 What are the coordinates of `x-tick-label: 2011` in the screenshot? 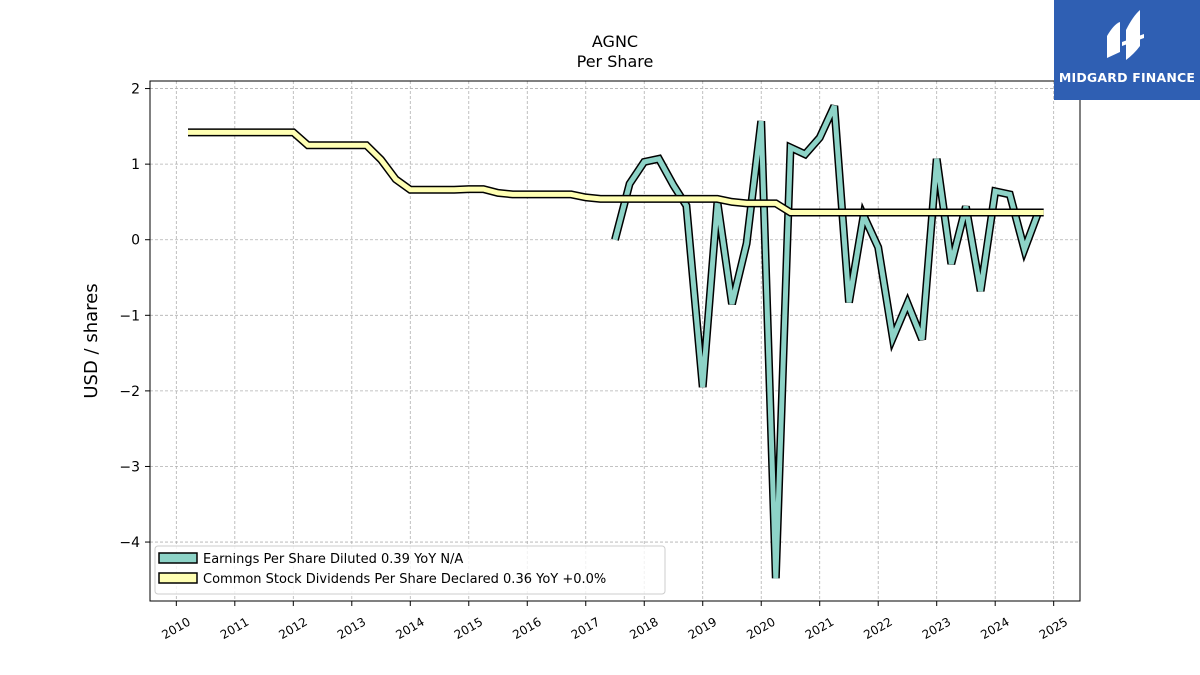 It's located at (234, 628).